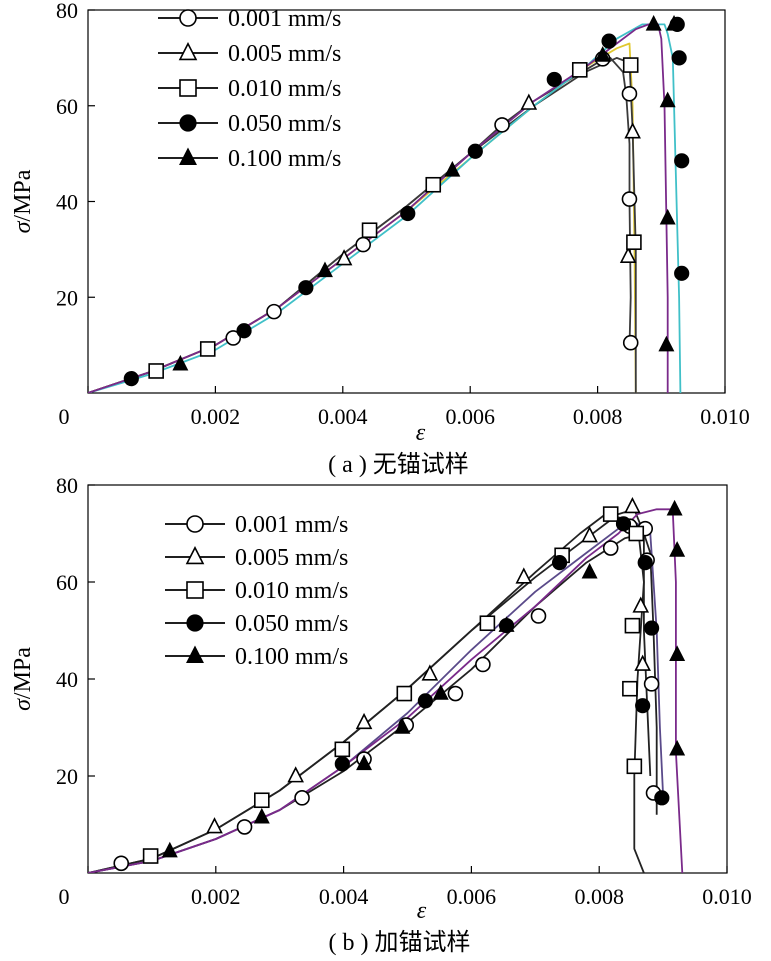  I want to click on y-tick-label: 60, so click(67, 106).